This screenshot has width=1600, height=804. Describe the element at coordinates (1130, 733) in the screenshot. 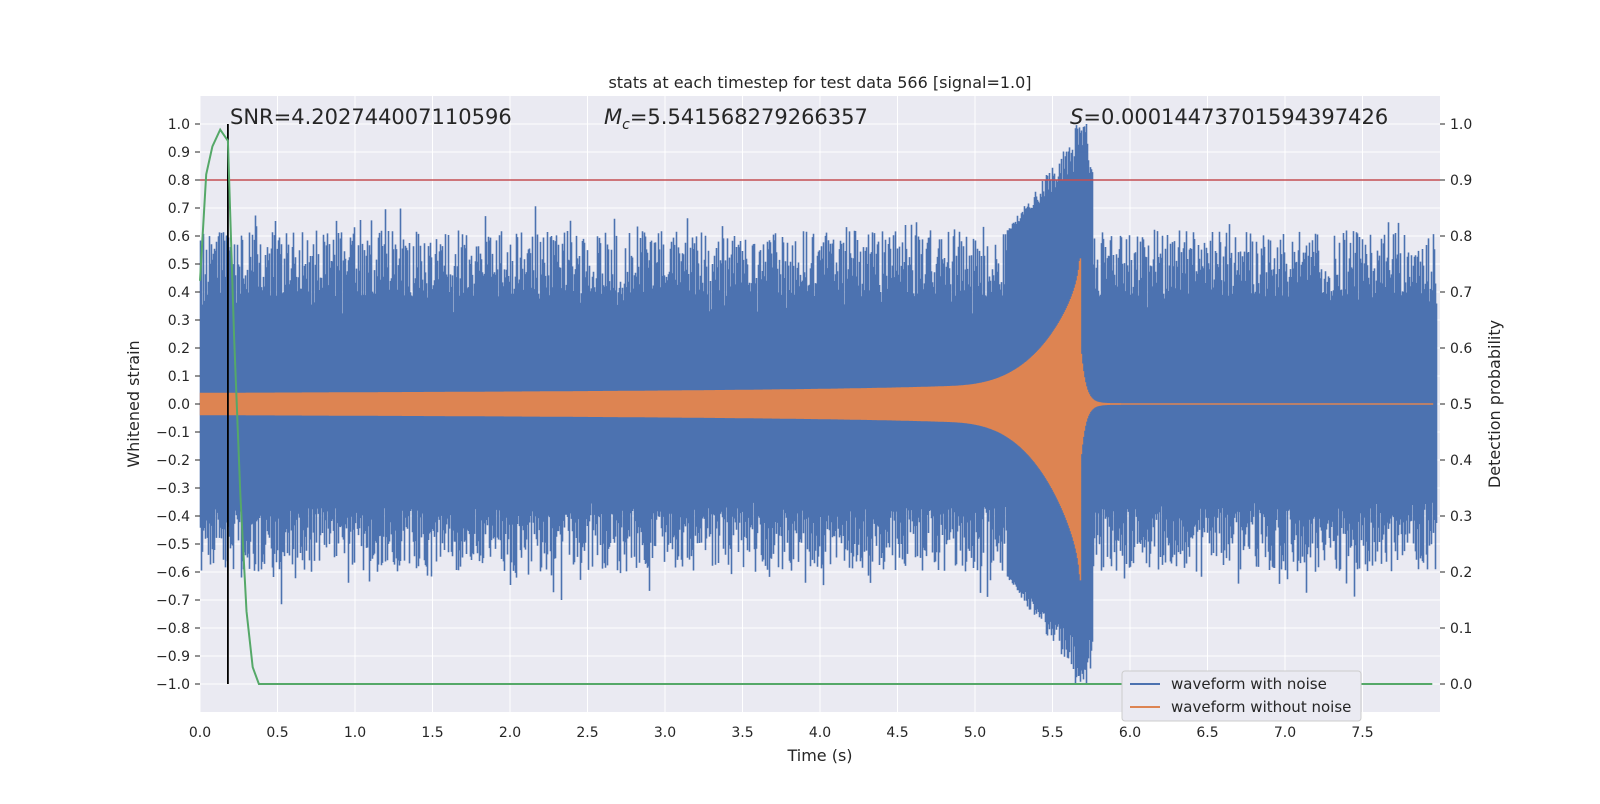

I see `x-tick-label: 6.0` at that location.